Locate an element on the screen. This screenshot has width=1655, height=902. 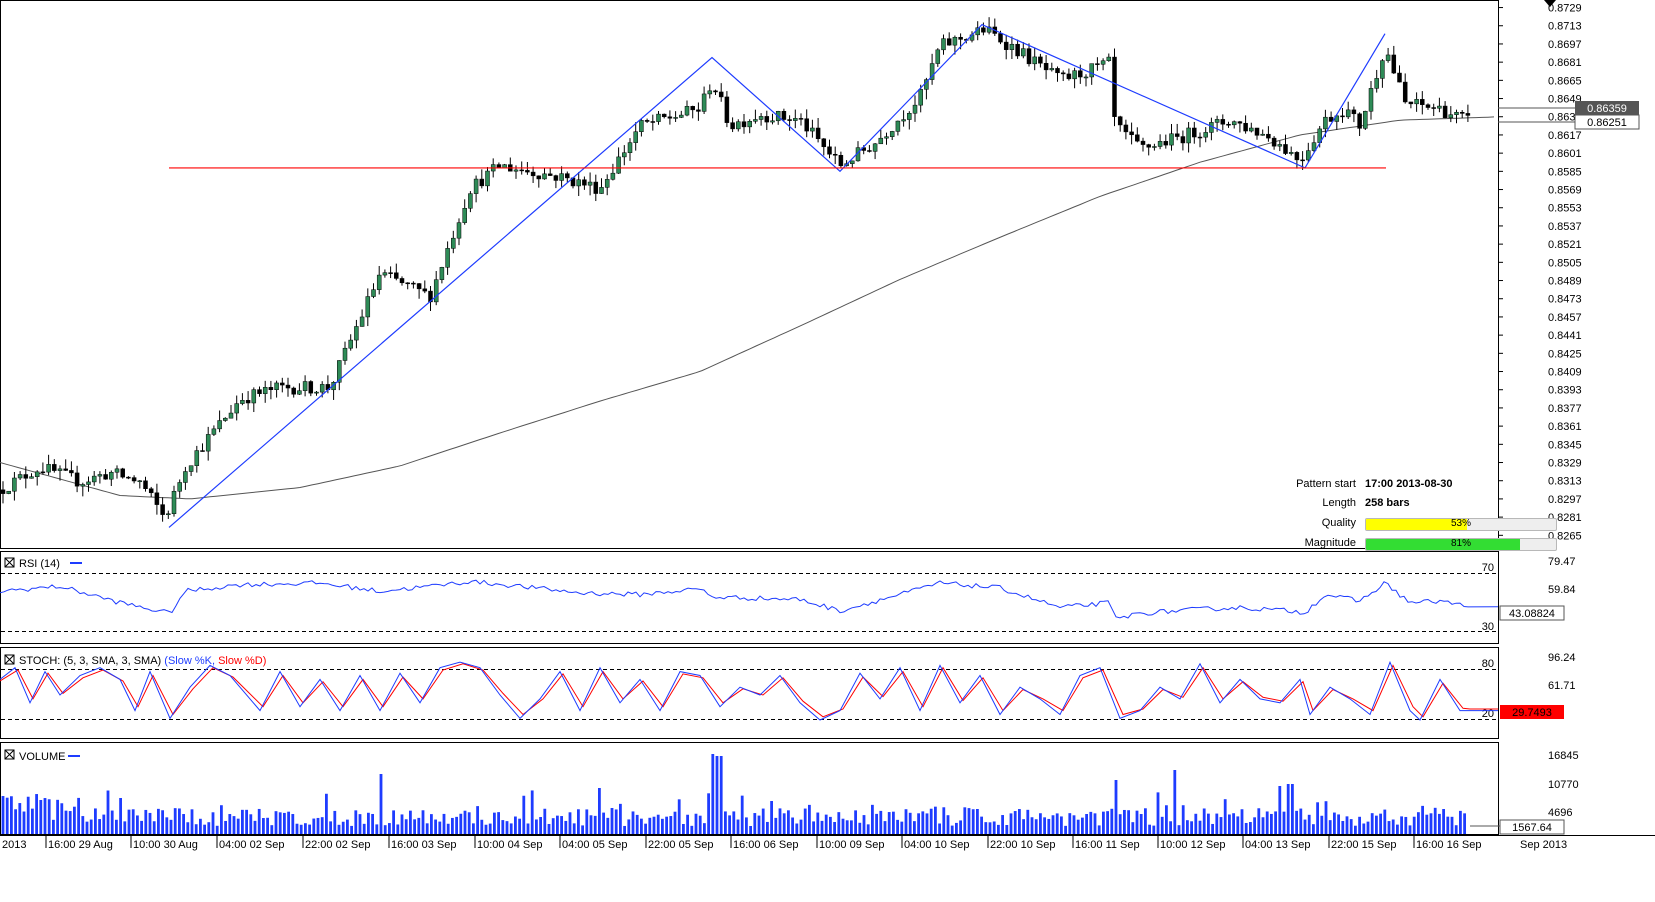
rsi-level-70-label: 70 is located at coordinates (1488, 568).